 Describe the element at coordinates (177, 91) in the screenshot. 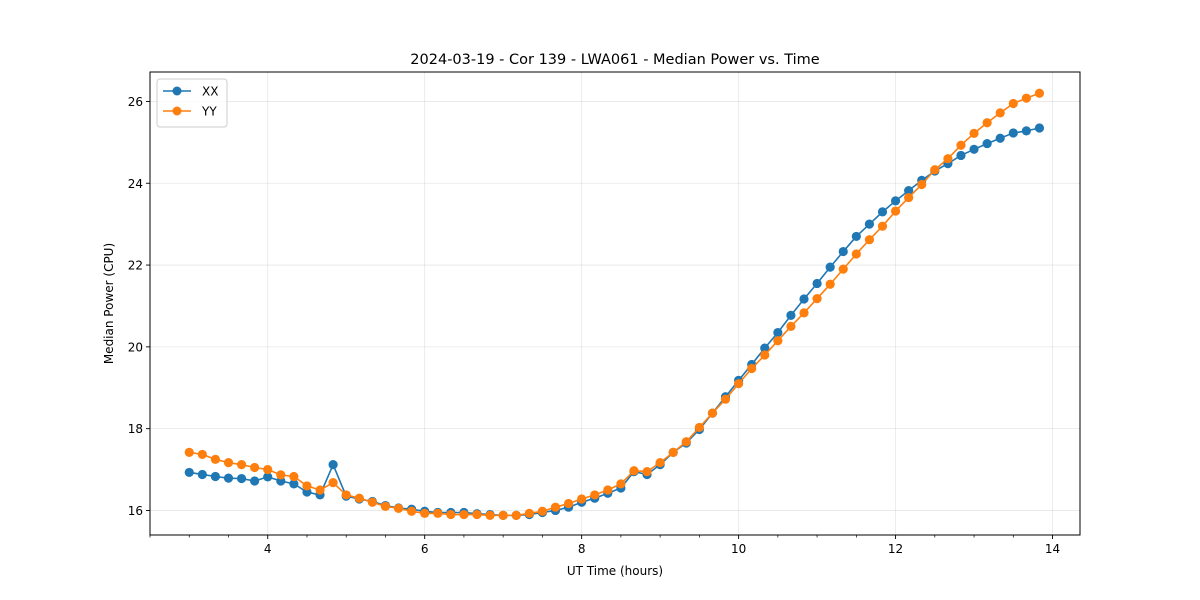

I see `legend-marker-xx` at that location.